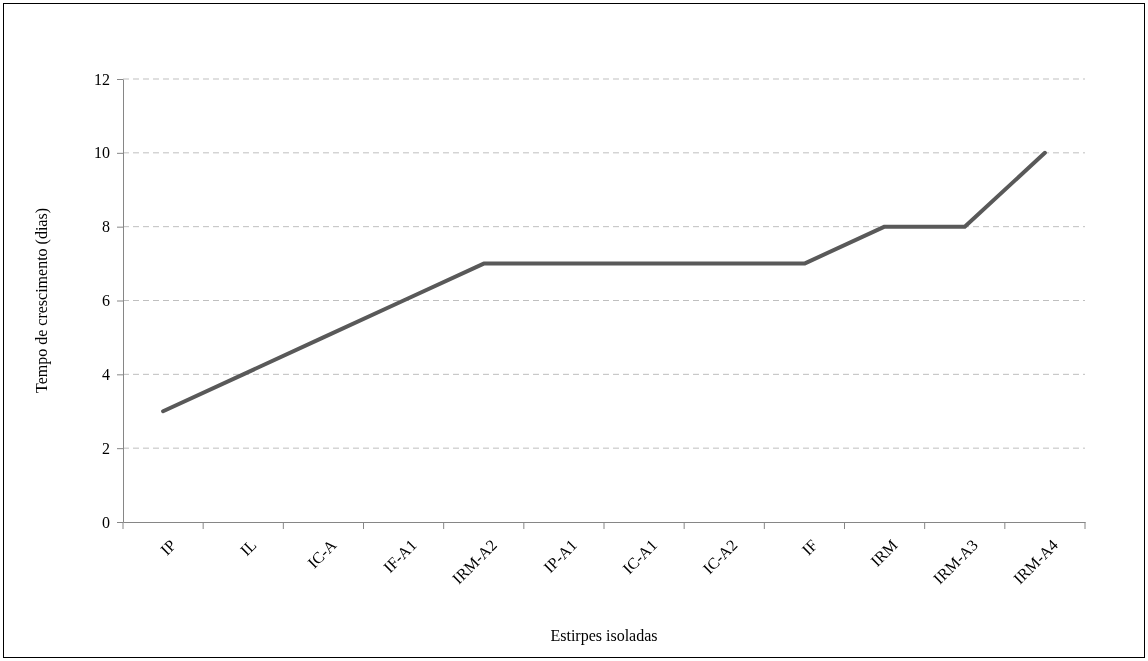  I want to click on y-tick-label: 2, so click(106, 448).